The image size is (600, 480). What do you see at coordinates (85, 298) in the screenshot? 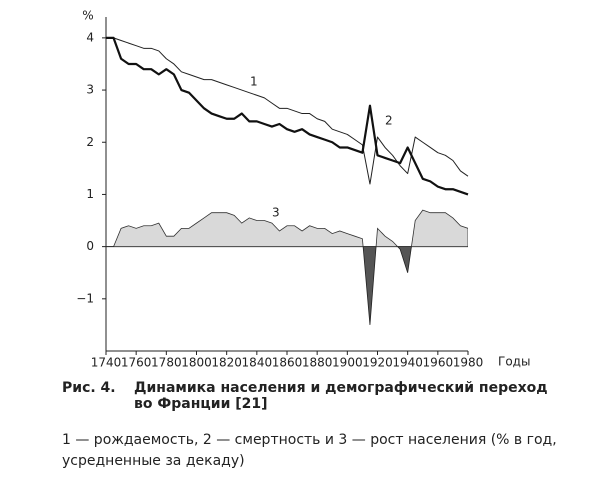
I see `y-tick-label: −1` at bounding box center [85, 298].